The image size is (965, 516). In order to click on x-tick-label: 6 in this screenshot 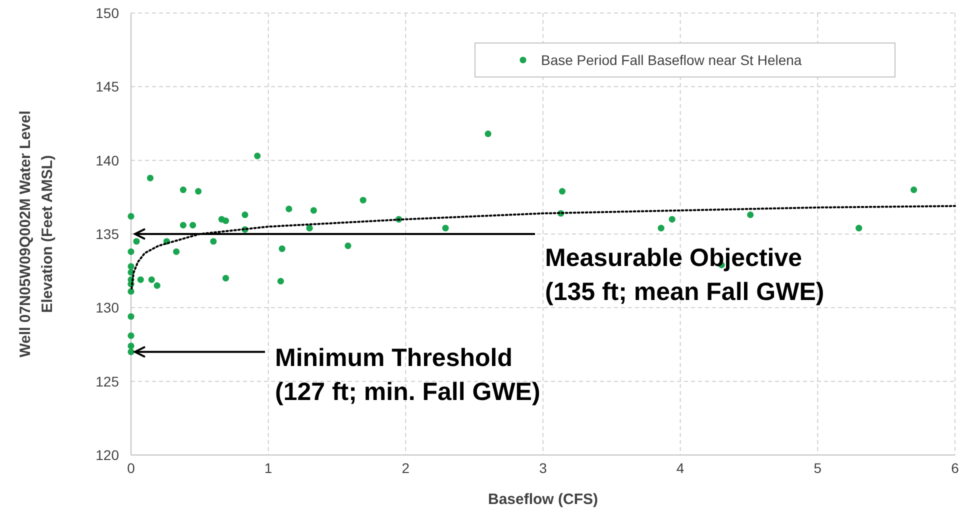, I will do `click(955, 468)`.